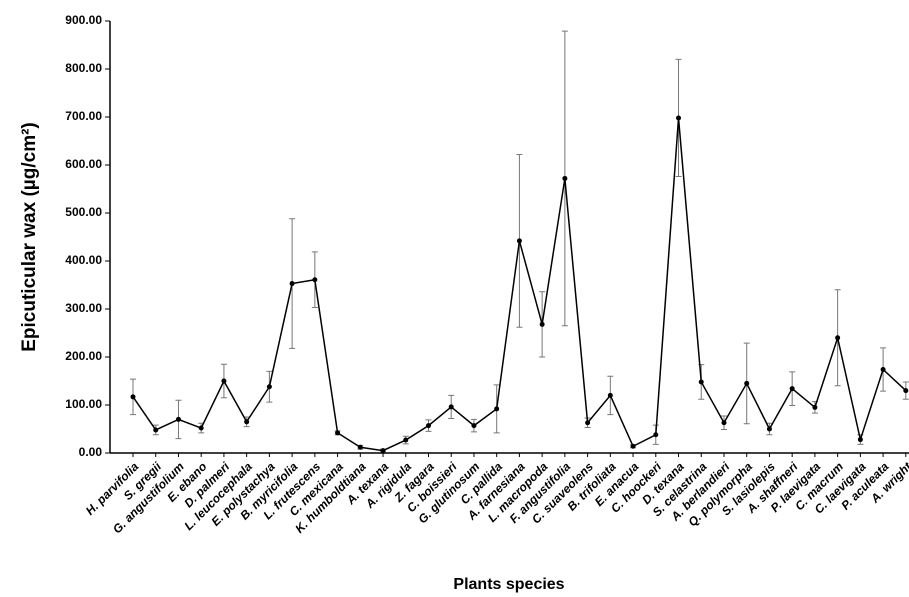  What do you see at coordinates (29, 237) in the screenshot?
I see `y-axis-title: Epicuticular wax (µg/cm²)` at bounding box center [29, 237].